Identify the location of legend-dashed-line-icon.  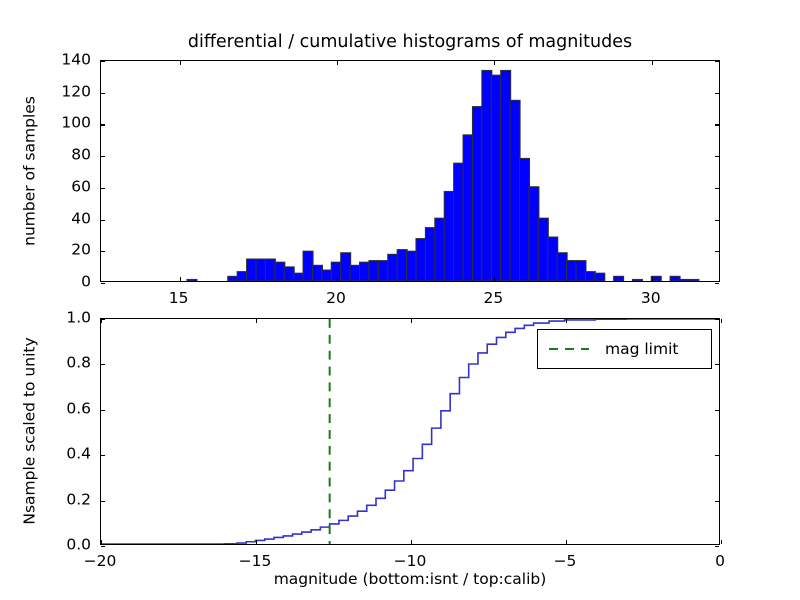
(569, 349).